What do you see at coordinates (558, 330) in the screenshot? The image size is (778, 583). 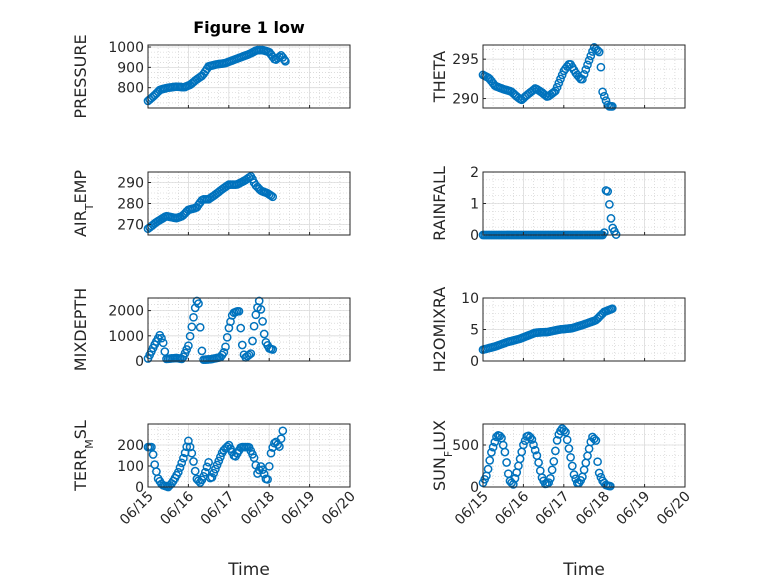 I see `subplot-h2omixra: 0 5 10 H2OMIXRA` at bounding box center [558, 330].